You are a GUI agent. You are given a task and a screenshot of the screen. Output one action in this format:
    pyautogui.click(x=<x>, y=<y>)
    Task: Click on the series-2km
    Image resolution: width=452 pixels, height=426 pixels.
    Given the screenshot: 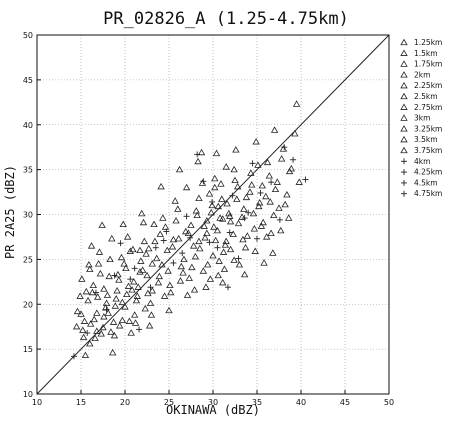 What is the action you would take?
    pyautogui.click(x=186, y=250)
    